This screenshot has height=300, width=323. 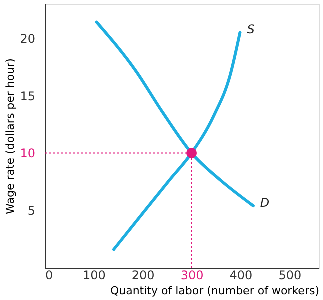 What do you see at coordinates (143, 275) in the screenshot?
I see `x-tick-label: 200` at bounding box center [143, 275].